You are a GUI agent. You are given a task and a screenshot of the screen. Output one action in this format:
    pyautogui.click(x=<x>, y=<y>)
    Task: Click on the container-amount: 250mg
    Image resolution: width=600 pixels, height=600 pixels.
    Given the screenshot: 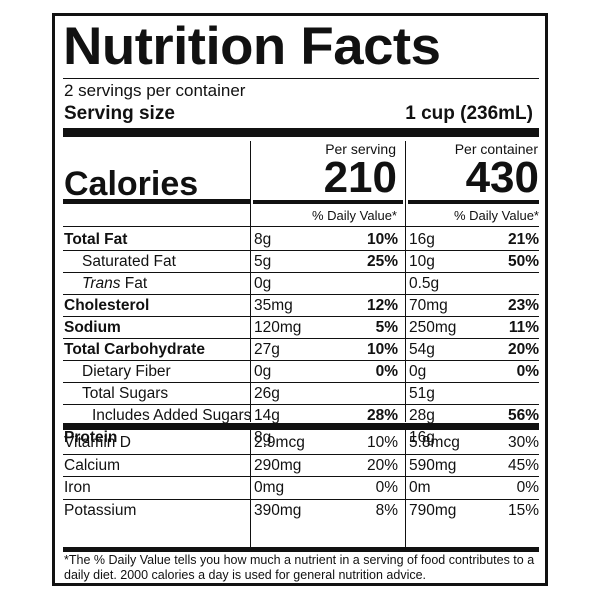 What is the action you would take?
    pyautogui.click(x=433, y=327)
    